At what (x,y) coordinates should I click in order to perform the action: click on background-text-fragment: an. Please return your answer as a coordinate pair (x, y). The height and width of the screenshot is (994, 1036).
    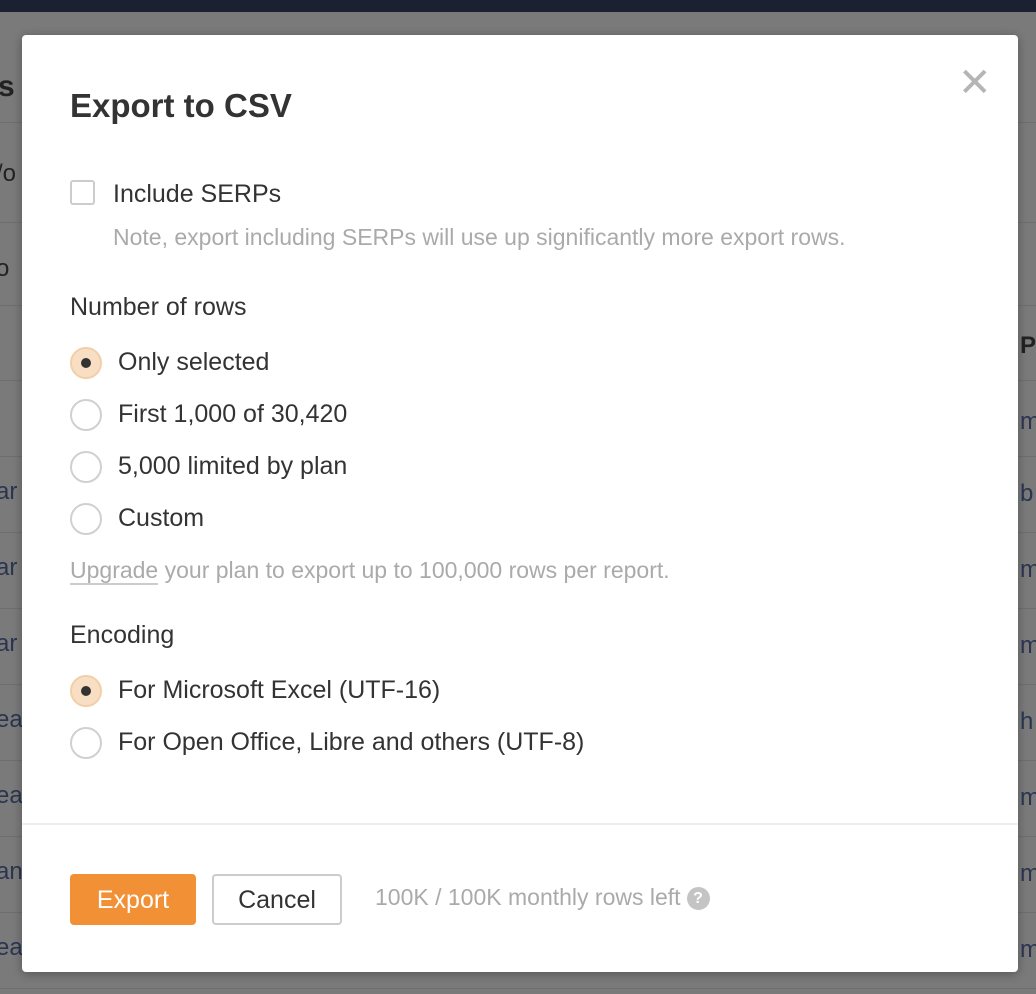
    Looking at the image, I should click on (11, 871).